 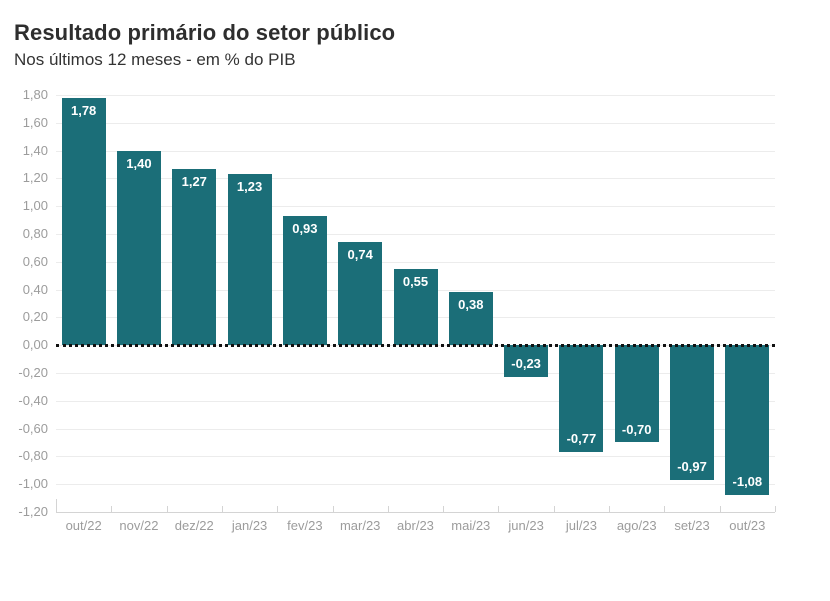 What do you see at coordinates (194, 525) in the screenshot?
I see `x-axis-label: dez/22` at bounding box center [194, 525].